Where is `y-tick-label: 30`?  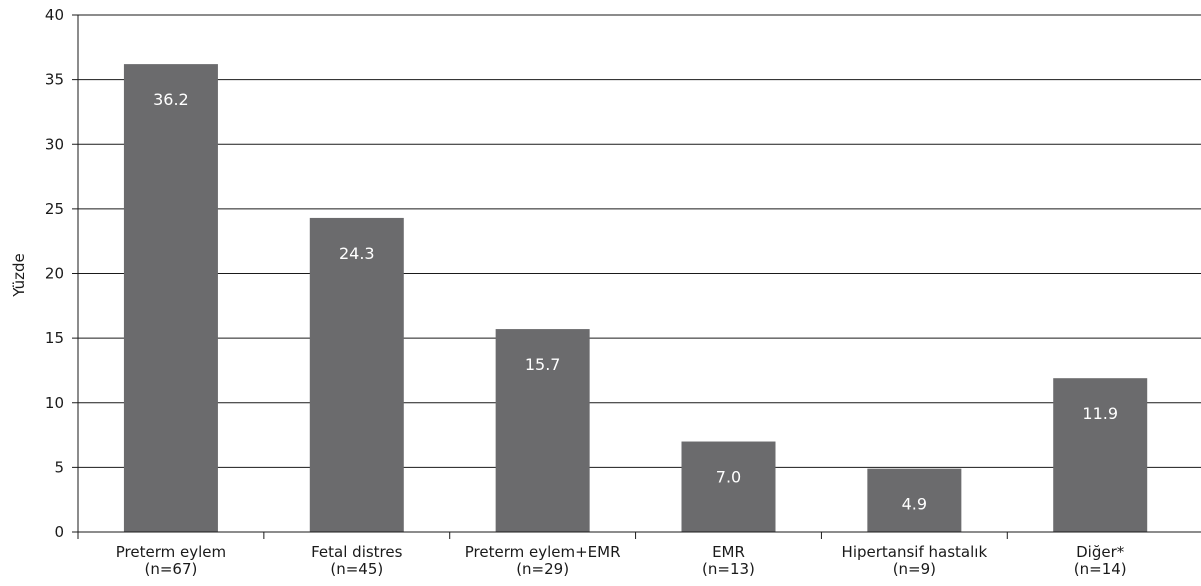 y-tick-label: 30 is located at coordinates (54, 144).